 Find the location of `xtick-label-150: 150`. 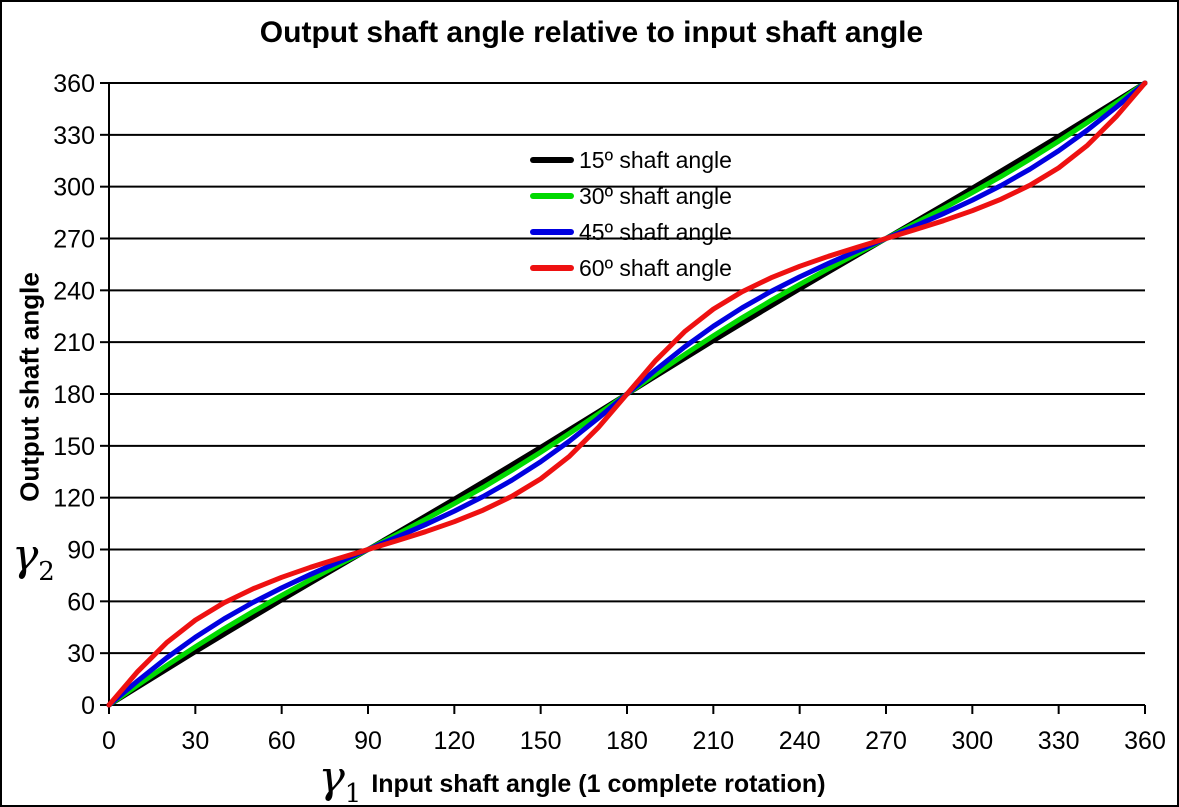

xtick-label-150: 150 is located at coordinates (541, 741).